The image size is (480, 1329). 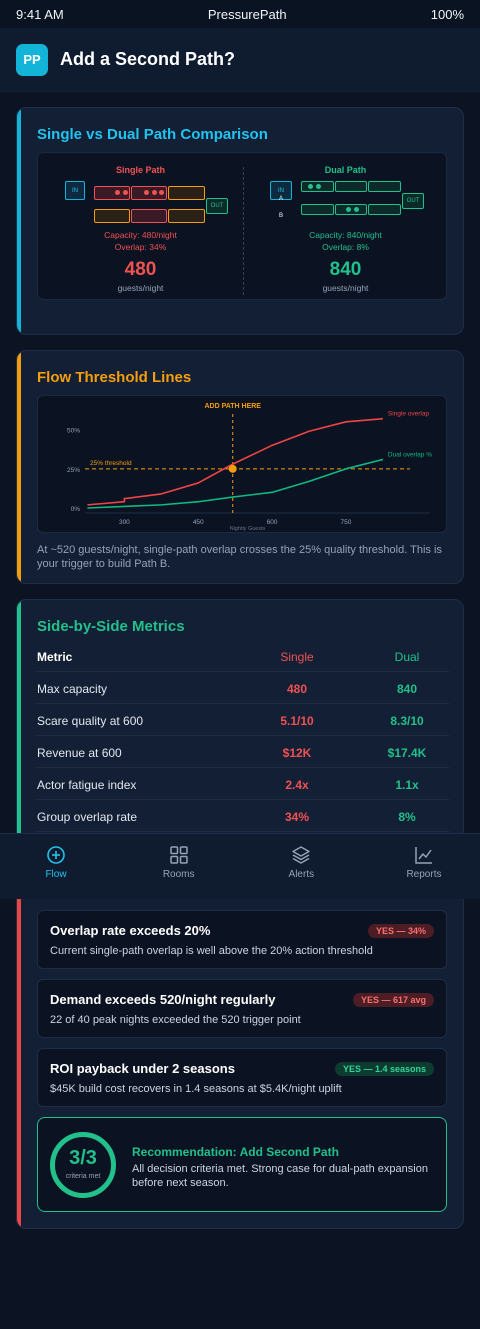 What do you see at coordinates (247, 14) in the screenshot?
I see `status-app-name: PressurePath` at bounding box center [247, 14].